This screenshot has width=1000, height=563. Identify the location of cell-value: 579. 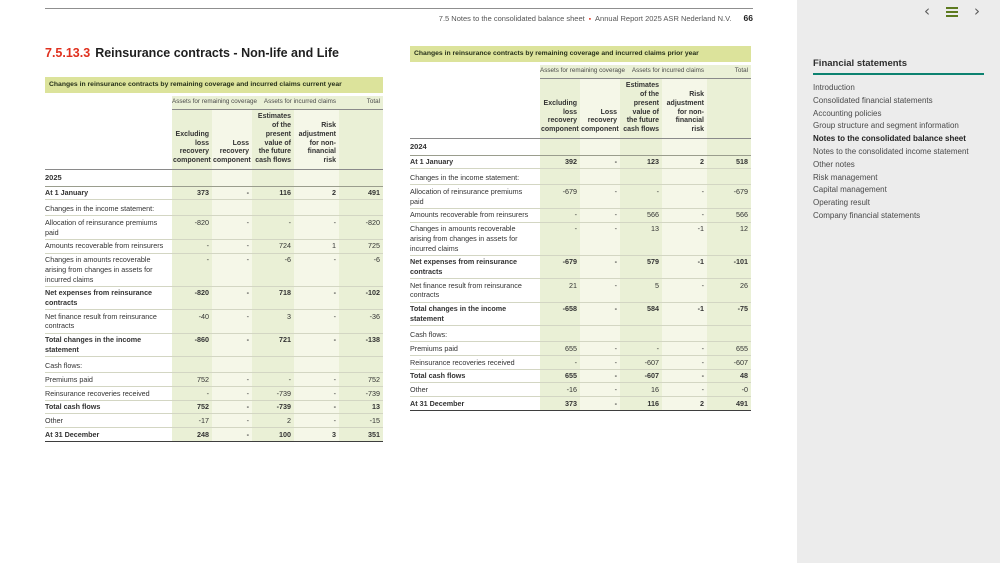
(641, 266).